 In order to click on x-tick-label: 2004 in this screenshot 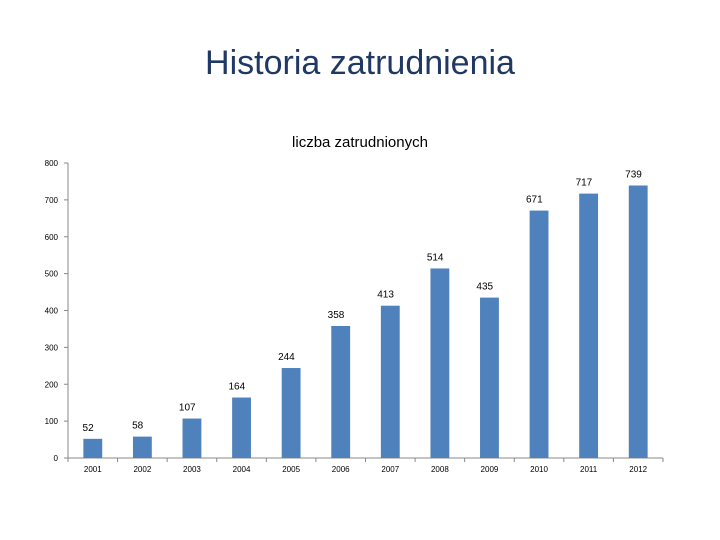, I will do `click(242, 469)`.